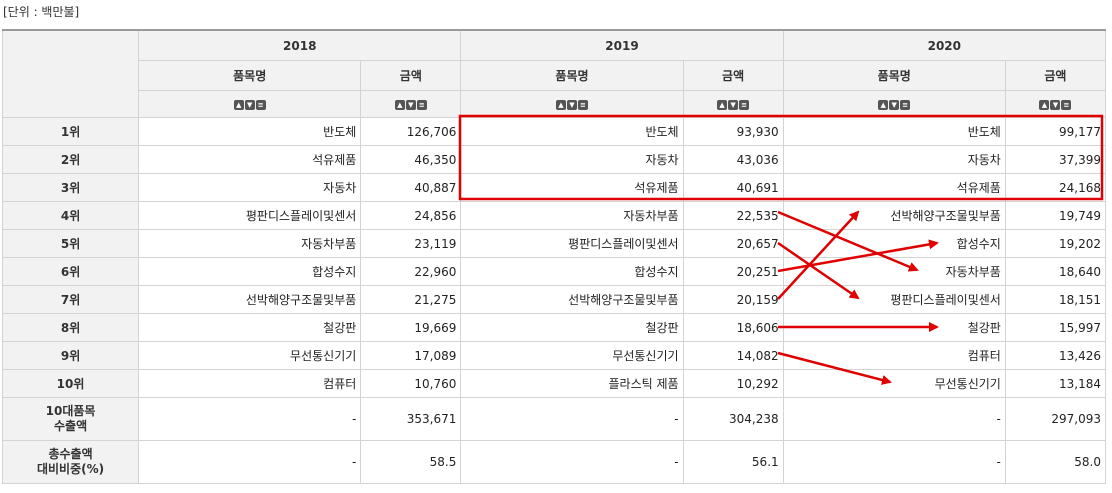  Describe the element at coordinates (733, 299) in the screenshot. I see `amount-cell: 20,159` at that location.